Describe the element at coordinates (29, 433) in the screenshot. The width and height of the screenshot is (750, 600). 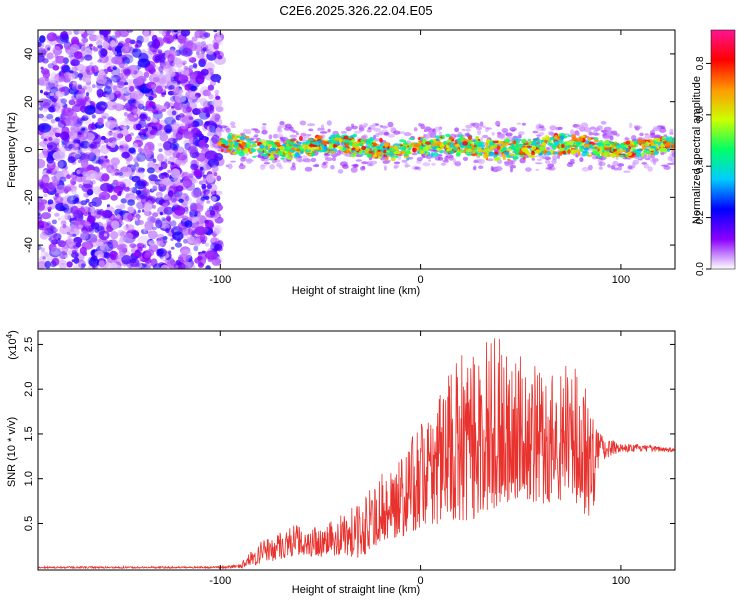
I see `y-tick-label: 1.5` at that location.